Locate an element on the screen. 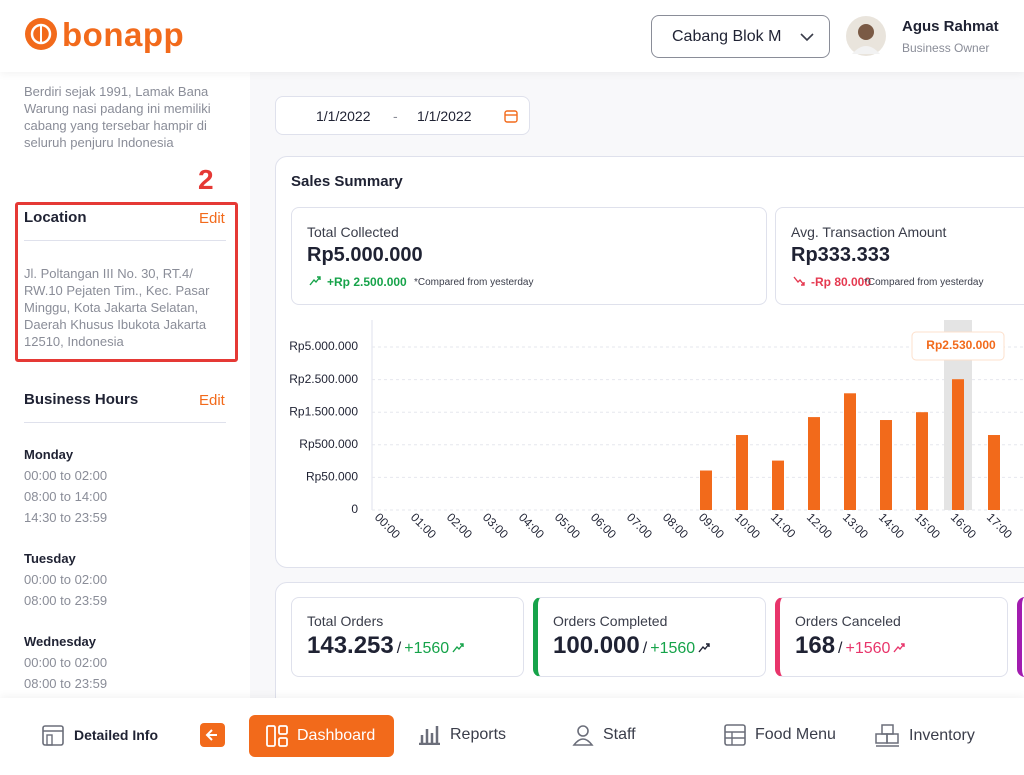 This screenshot has width=1024, height=775. order-card: Orders Completed 100.000/+1560 is located at coordinates (649, 637).